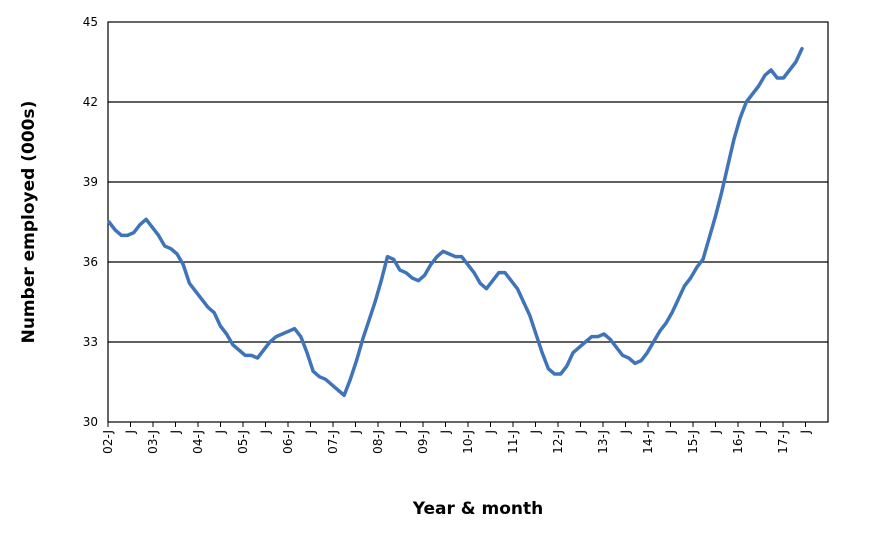  Describe the element at coordinates (738, 442) in the screenshot. I see `x-tick-label: 16-J` at that location.